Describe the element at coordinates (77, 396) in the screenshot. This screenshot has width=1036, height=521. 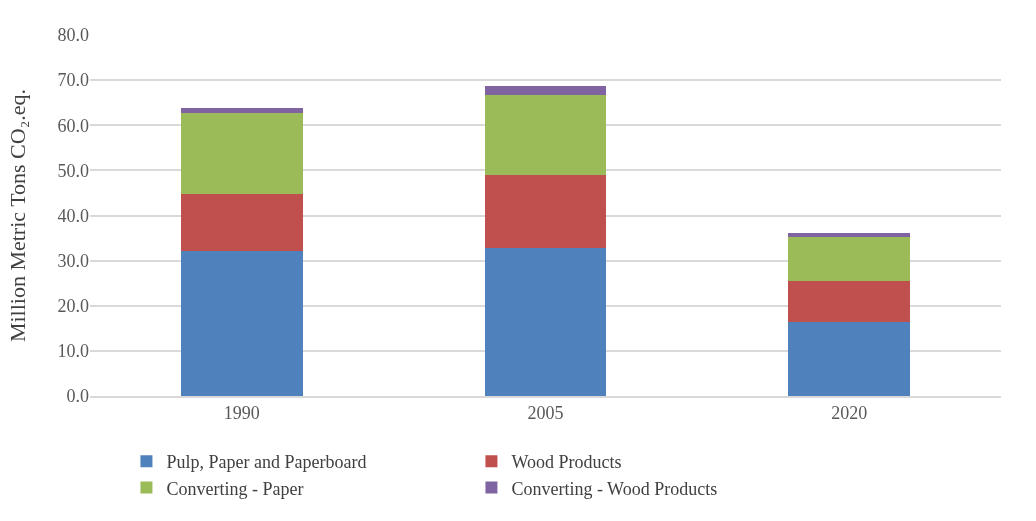
I see `y-tick-label: 0.0` at that location.